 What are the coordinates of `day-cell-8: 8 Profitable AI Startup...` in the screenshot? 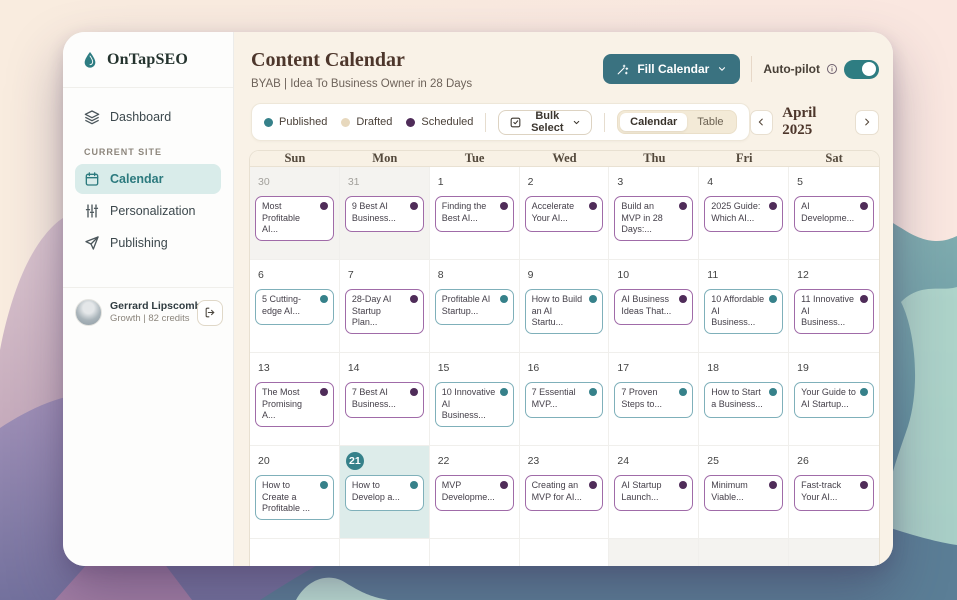 It's located at (474, 306).